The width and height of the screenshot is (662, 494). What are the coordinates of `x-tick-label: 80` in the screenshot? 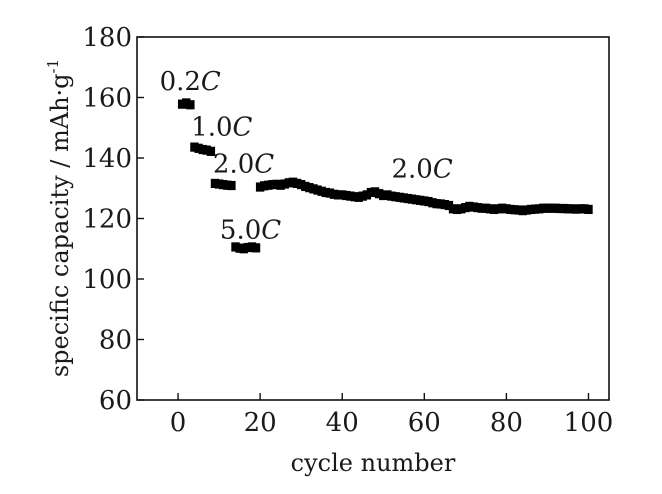 It's located at (506, 423).